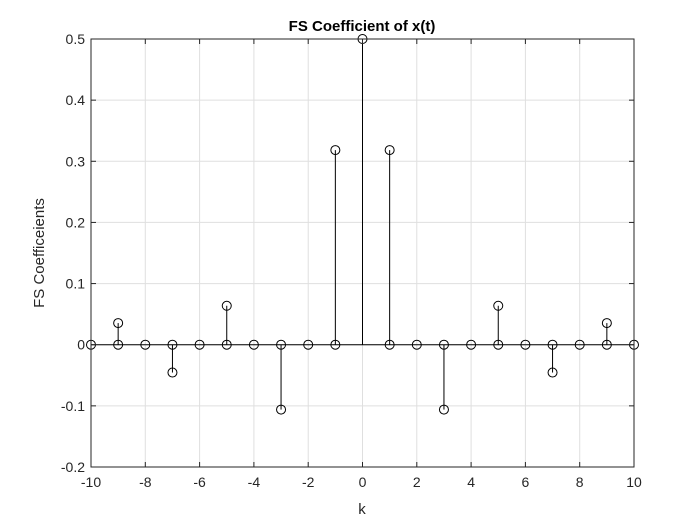 Image resolution: width=700 pixels, height=530 pixels. Describe the element at coordinates (471, 482) in the screenshot. I see `x-tick-label: 4` at that location.